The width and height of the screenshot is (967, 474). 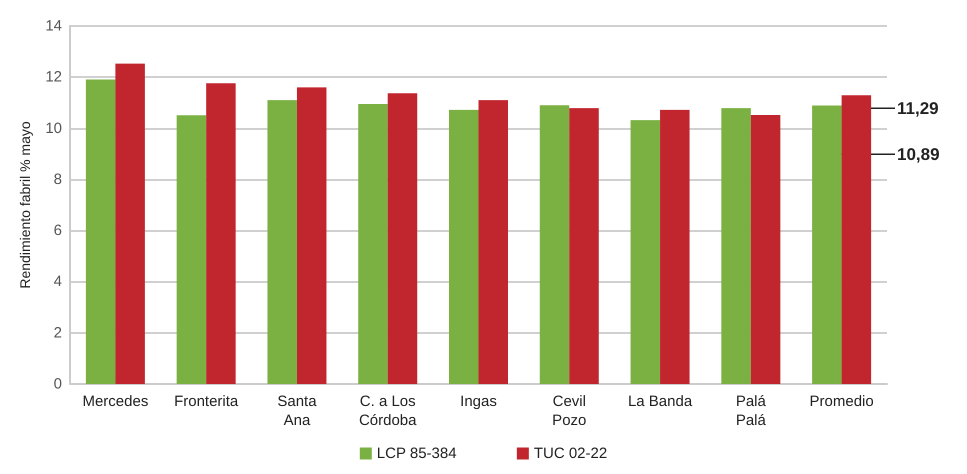 I want to click on x-tick-label: Santa Ana, so click(x=297, y=411).